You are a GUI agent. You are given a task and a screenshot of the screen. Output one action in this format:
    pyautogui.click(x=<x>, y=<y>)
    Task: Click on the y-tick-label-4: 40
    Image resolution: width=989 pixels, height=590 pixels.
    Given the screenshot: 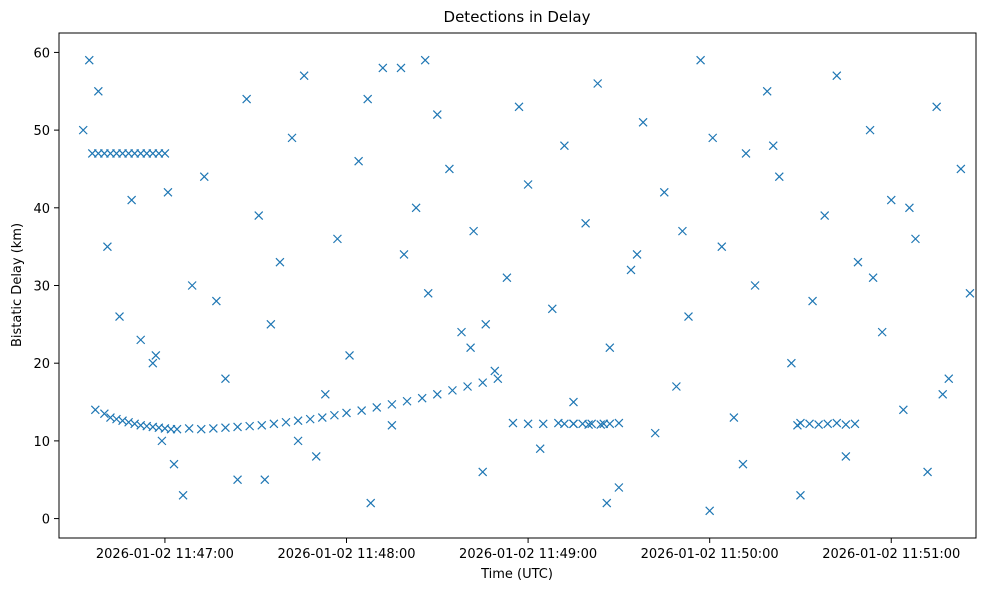 What is the action you would take?
    pyautogui.click(x=41, y=209)
    